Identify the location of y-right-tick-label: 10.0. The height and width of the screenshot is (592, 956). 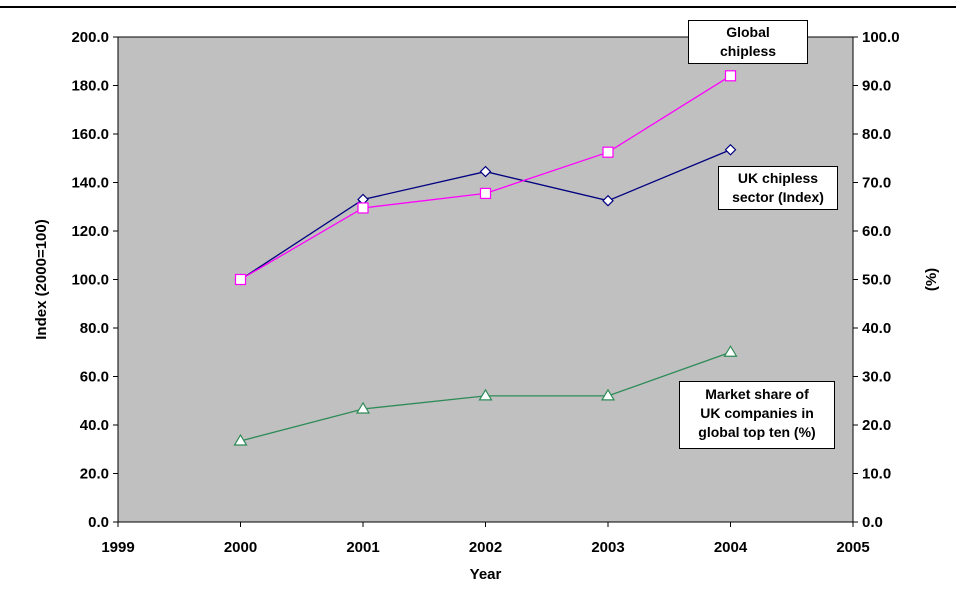
(876, 474).